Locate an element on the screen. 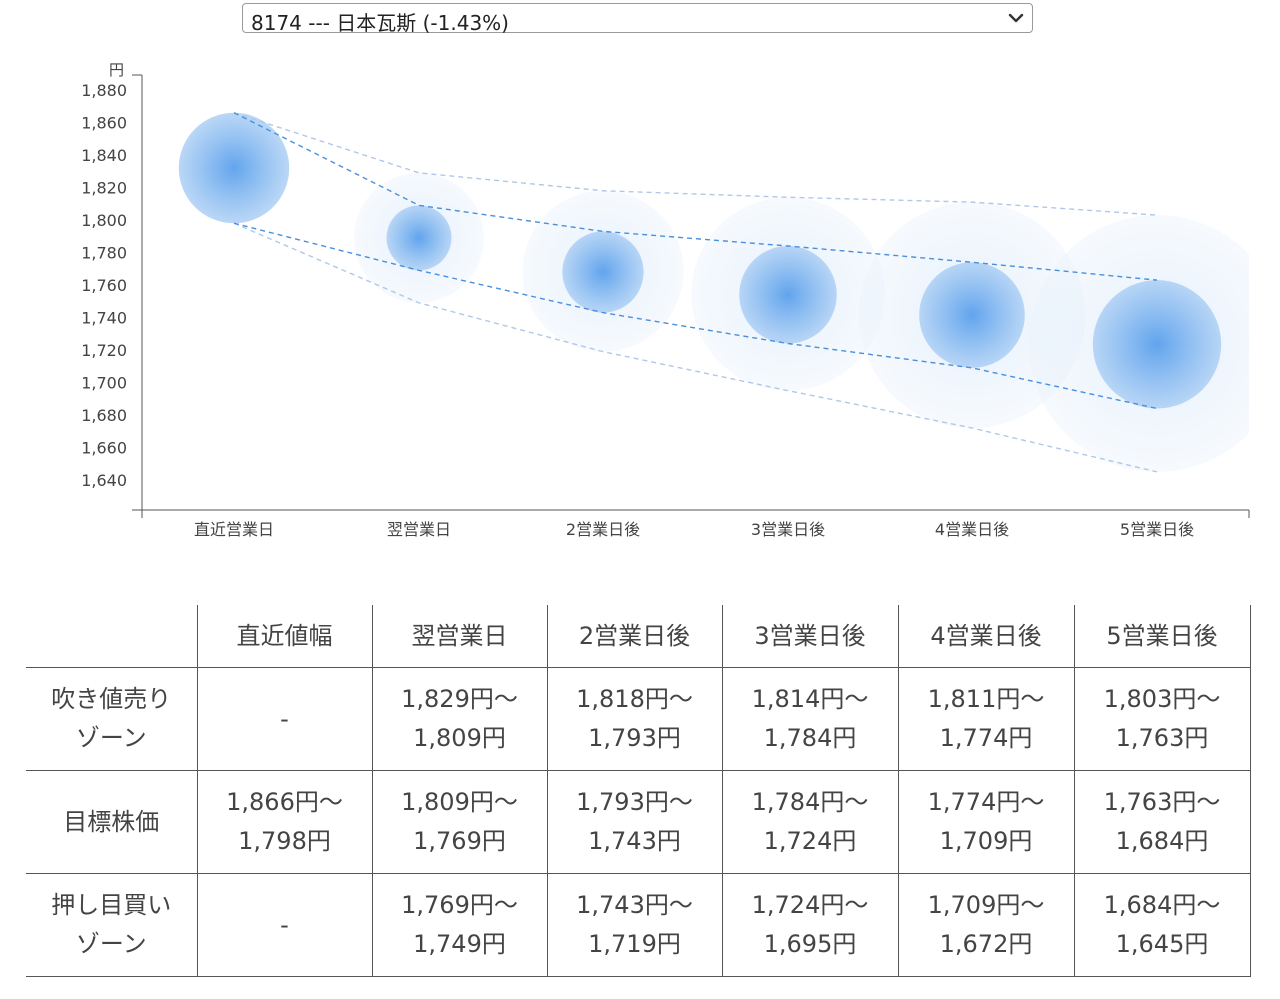  row-label-line: 押し目買い is located at coordinates (111, 905).